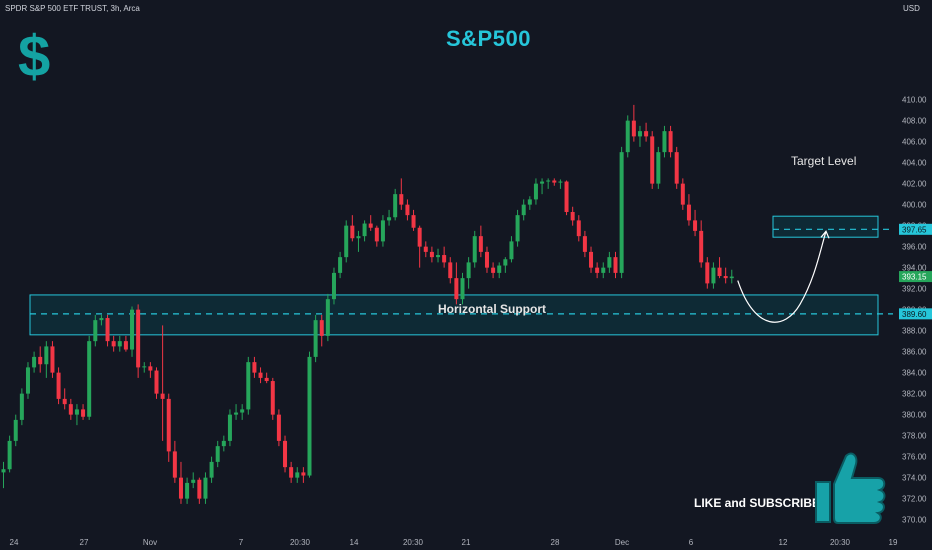  I want to click on y-tick-label: 394.00, so click(914, 268).